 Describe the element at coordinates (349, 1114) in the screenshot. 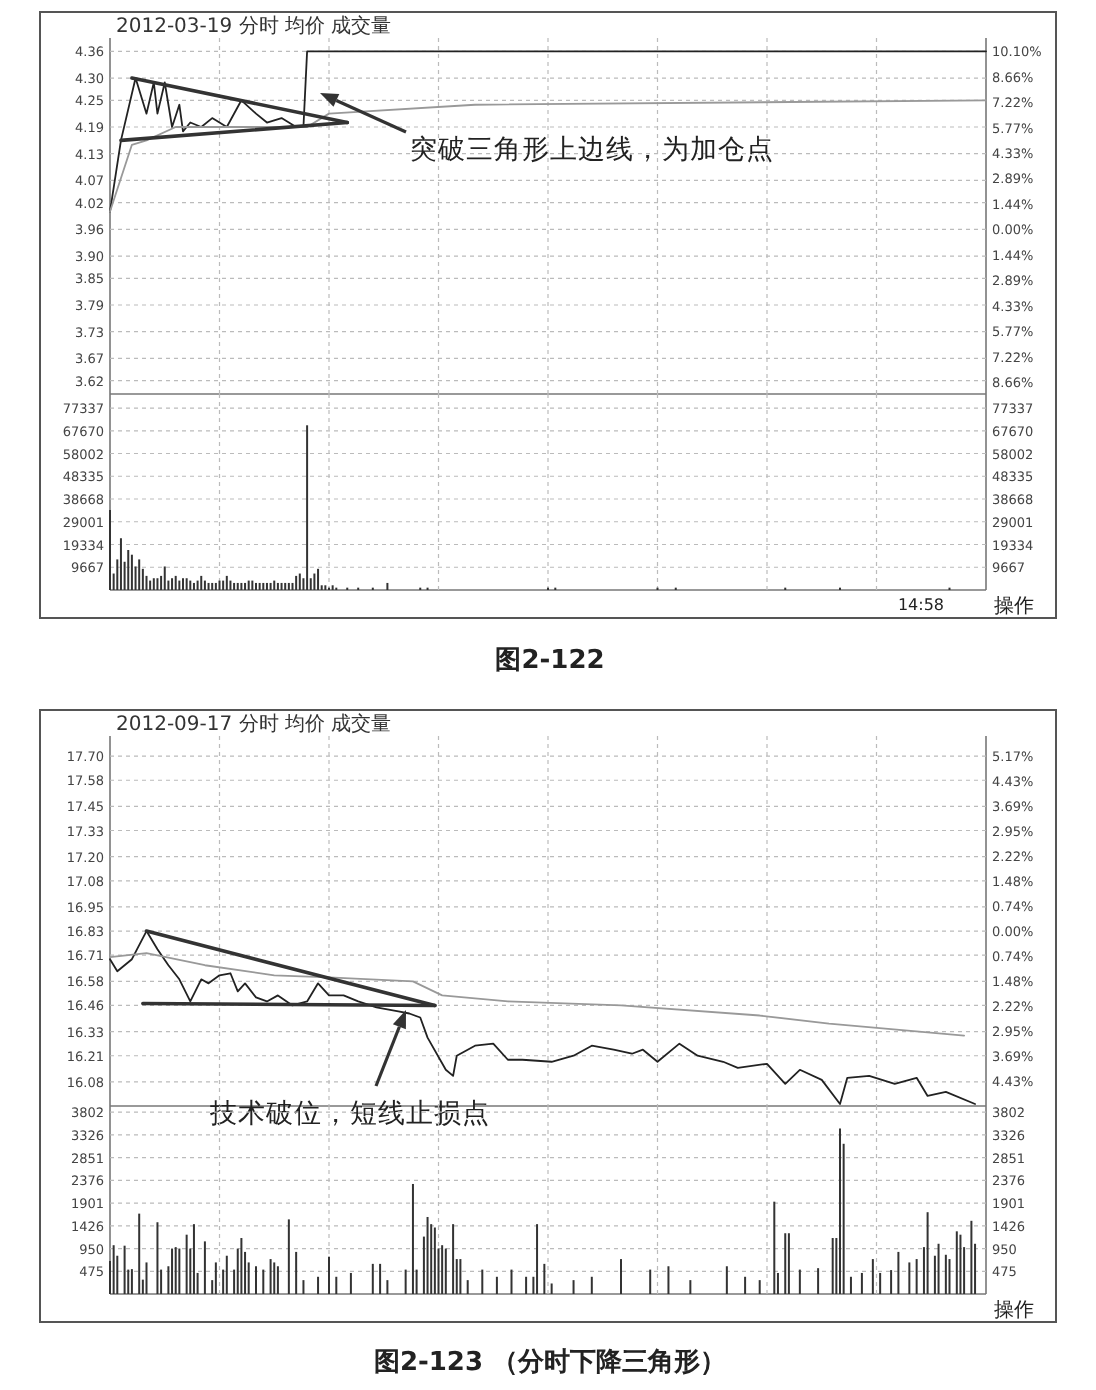

I see `annotation: 技术破位，短线止损点` at that location.